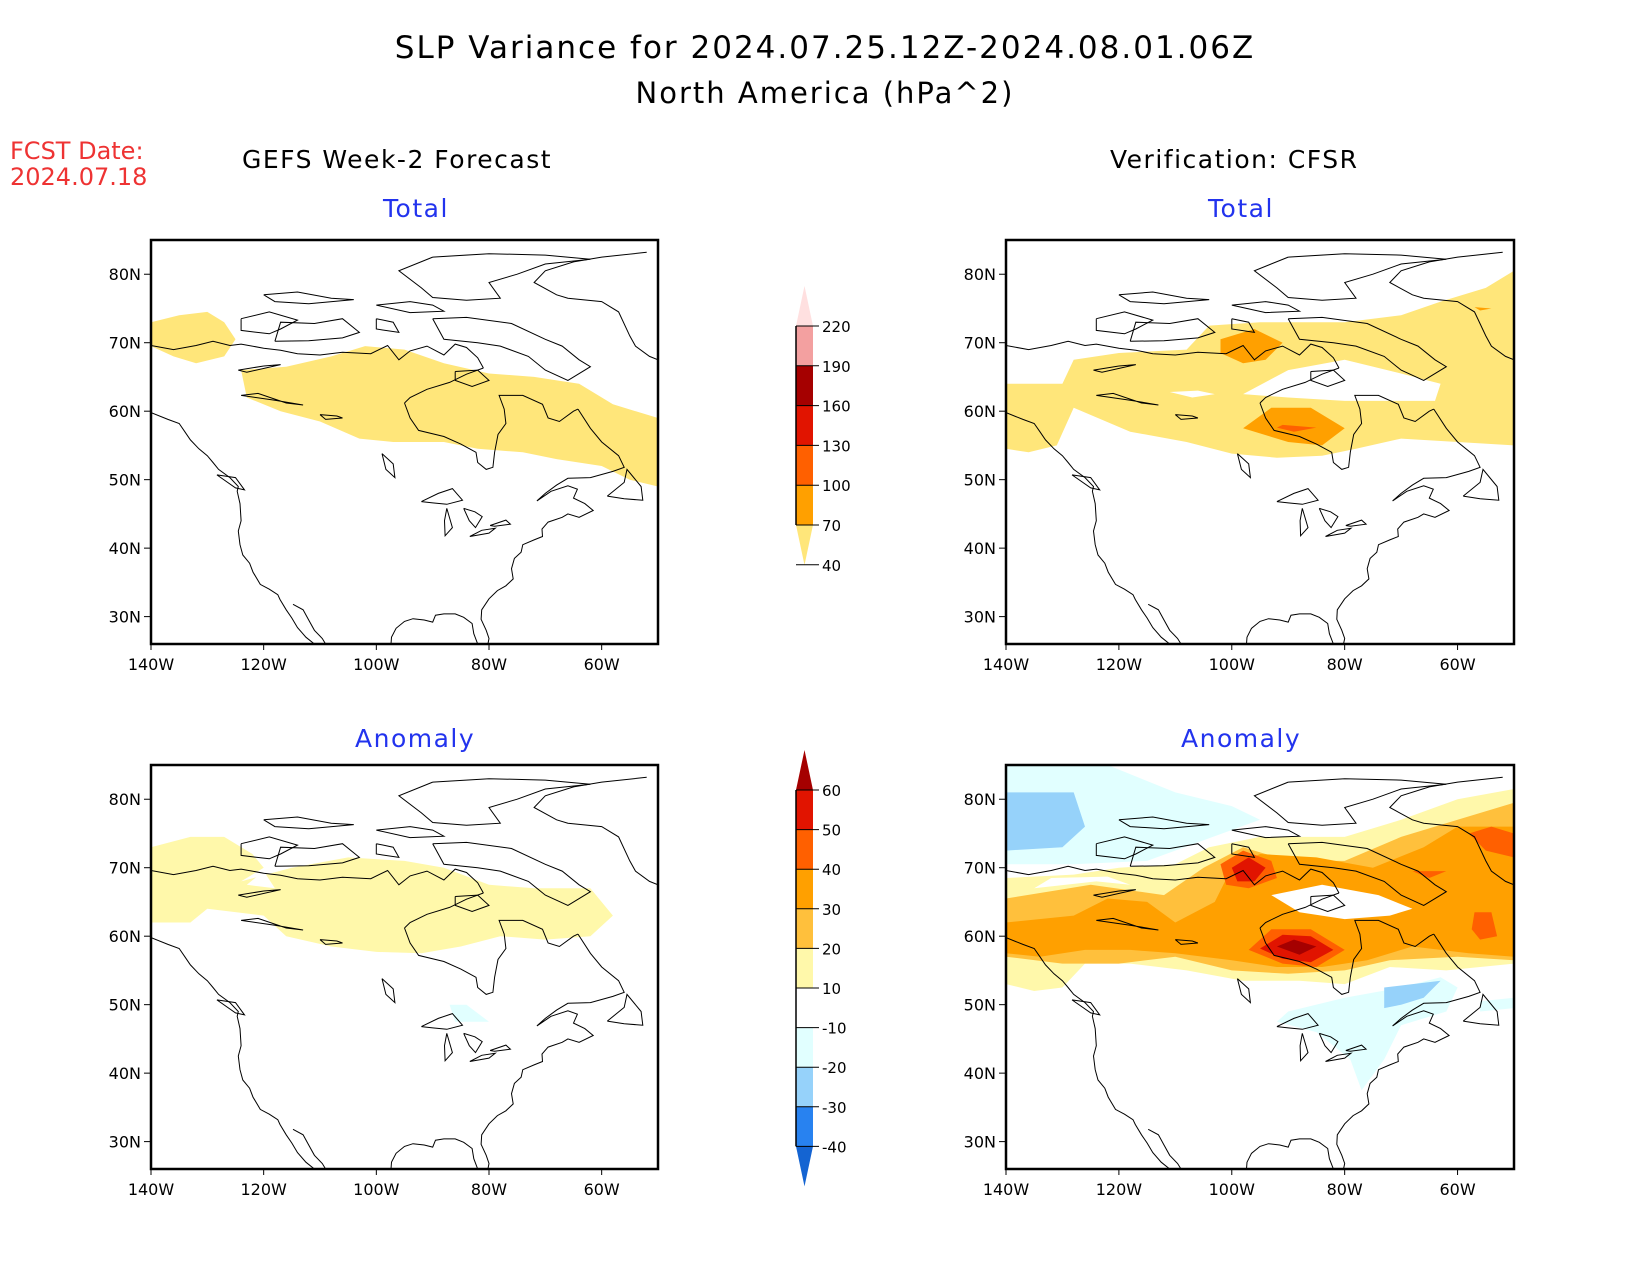 This screenshot has height=1275, width=1650. What do you see at coordinates (79, 177) in the screenshot?
I see `forecast-date-value: 2024.07.18` at bounding box center [79, 177].